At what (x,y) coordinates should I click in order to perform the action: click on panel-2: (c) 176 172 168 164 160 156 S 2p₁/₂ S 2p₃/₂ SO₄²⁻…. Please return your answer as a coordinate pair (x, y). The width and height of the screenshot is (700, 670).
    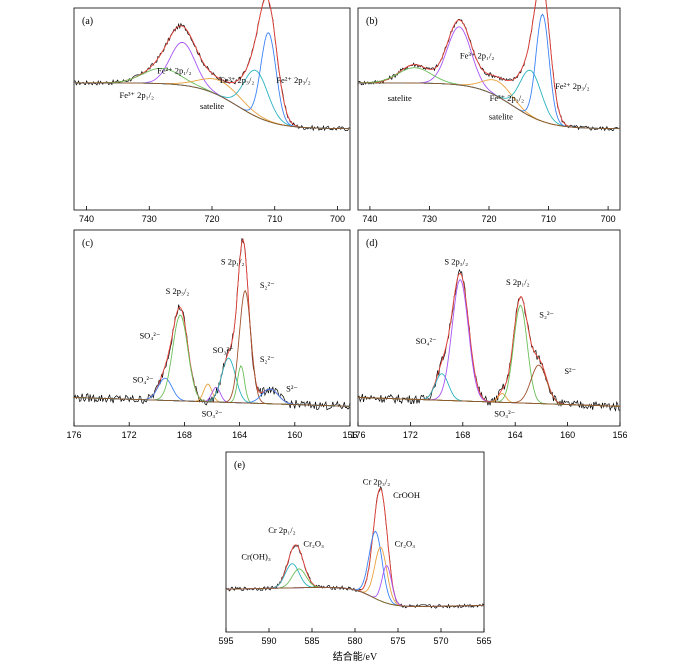
    Looking at the image, I should click on (212, 334).